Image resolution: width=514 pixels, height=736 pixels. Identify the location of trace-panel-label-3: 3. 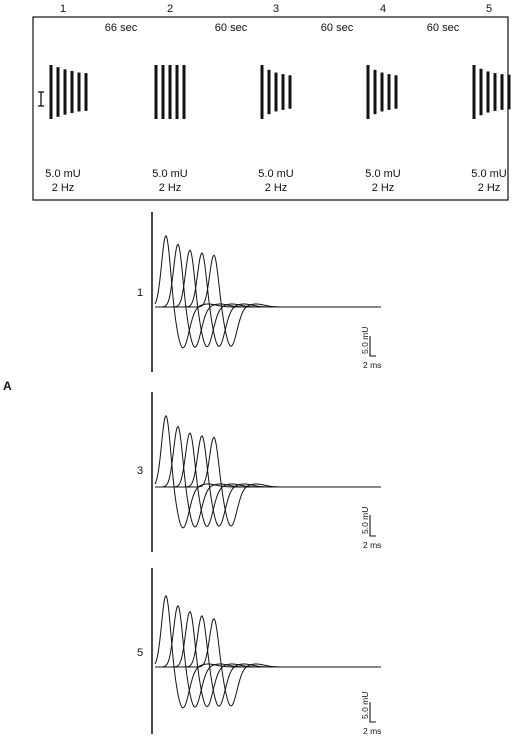
(140, 471).